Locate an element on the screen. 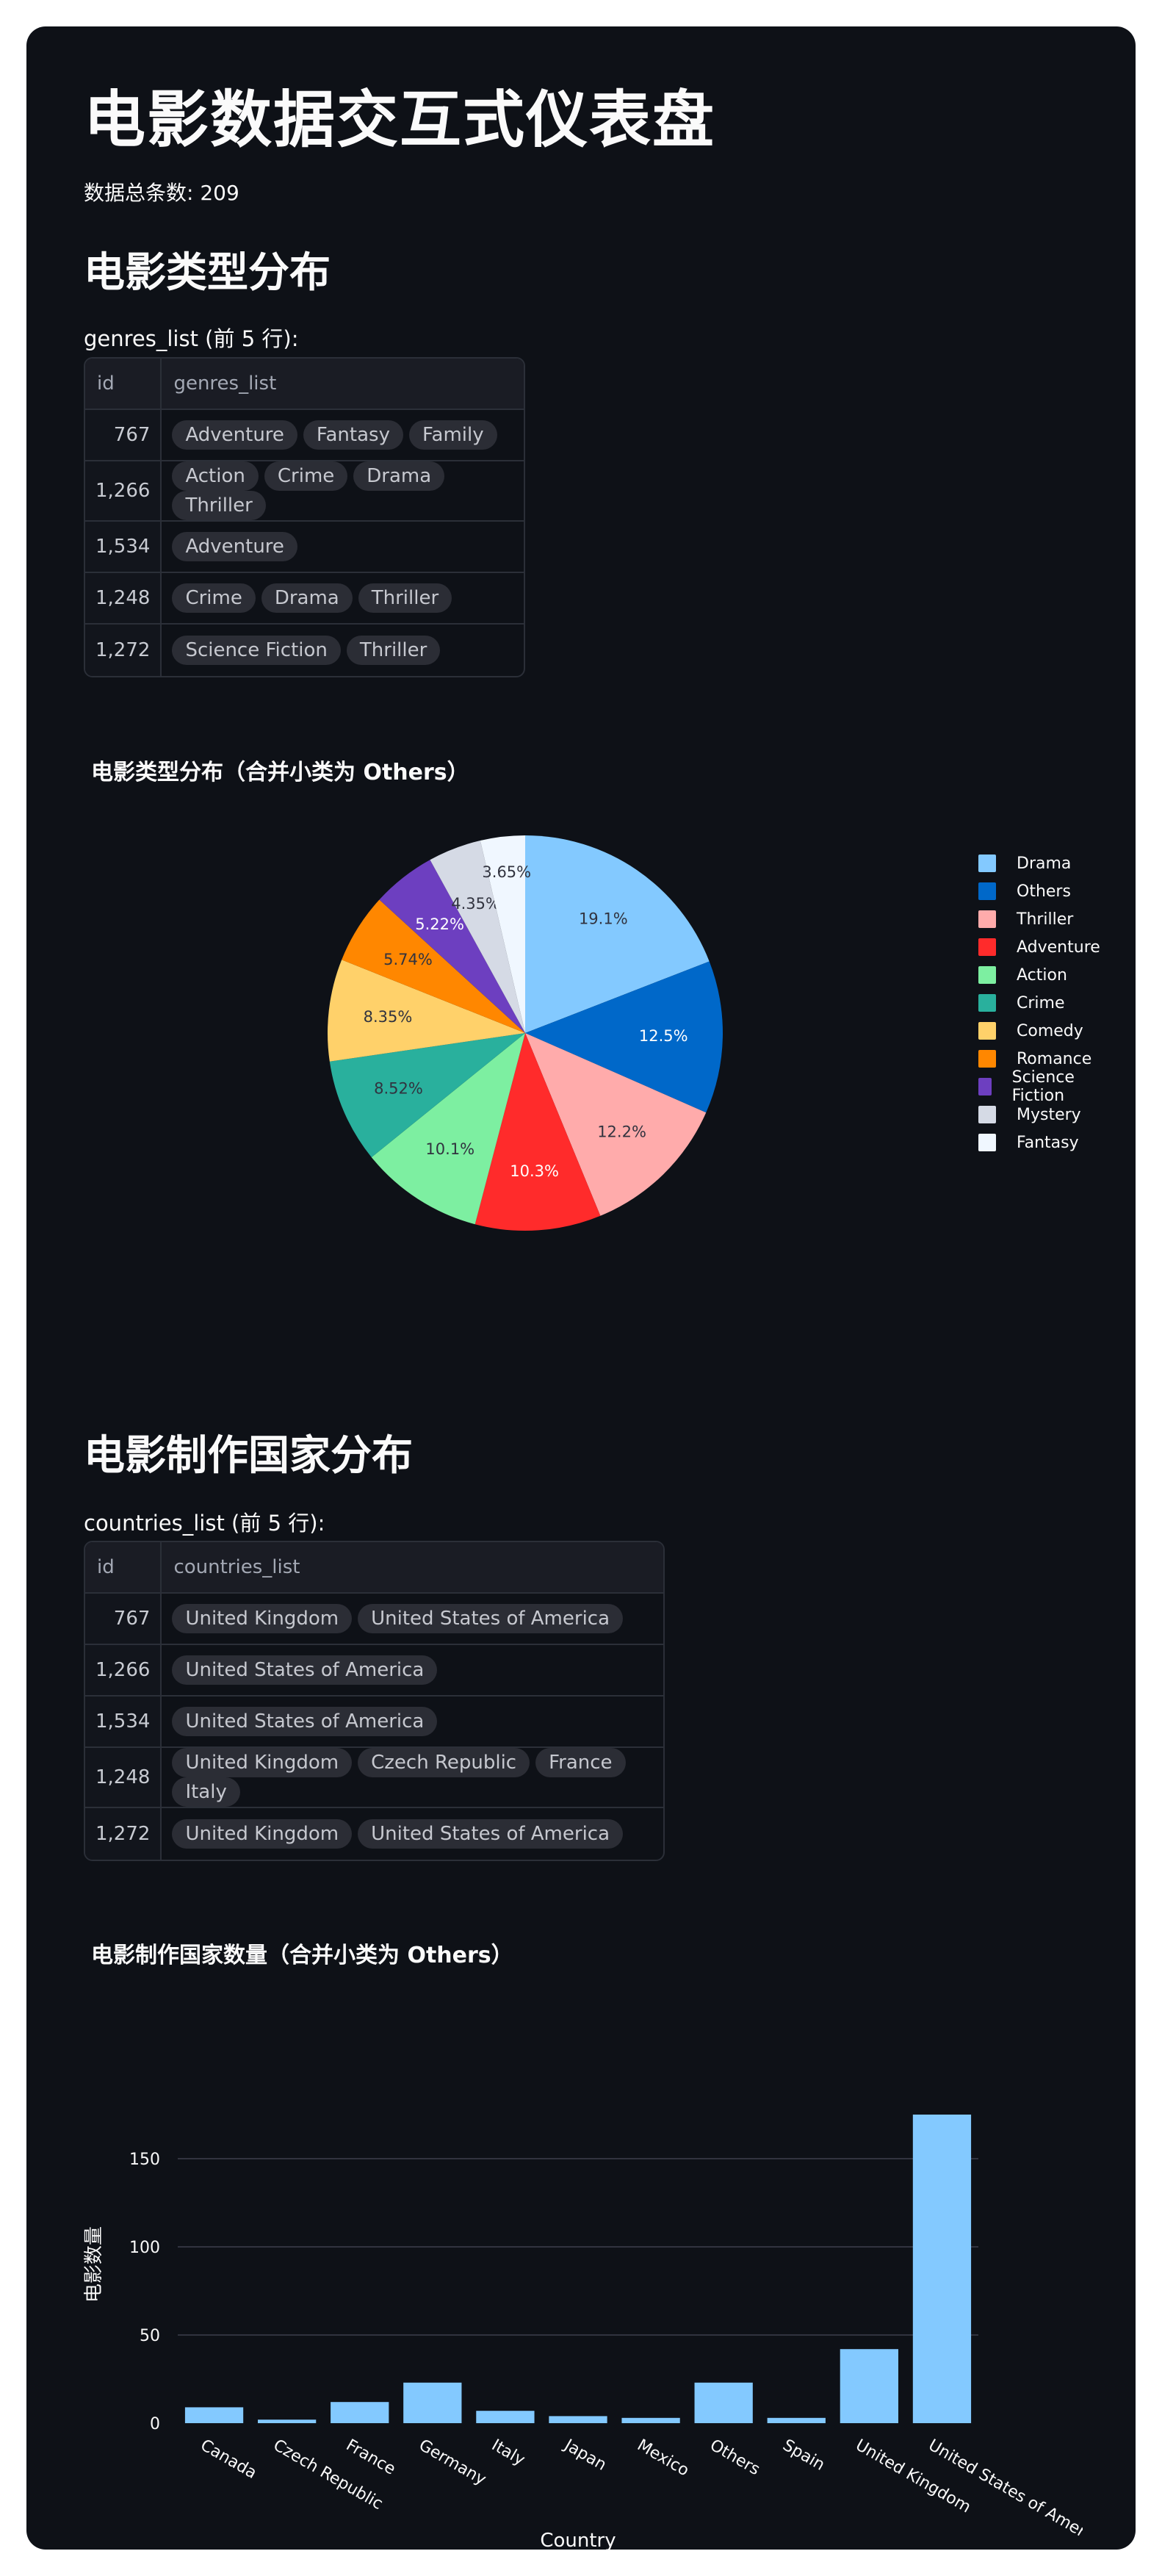 This screenshot has width=1162, height=2576. list-tag: Drama is located at coordinates (307, 598).